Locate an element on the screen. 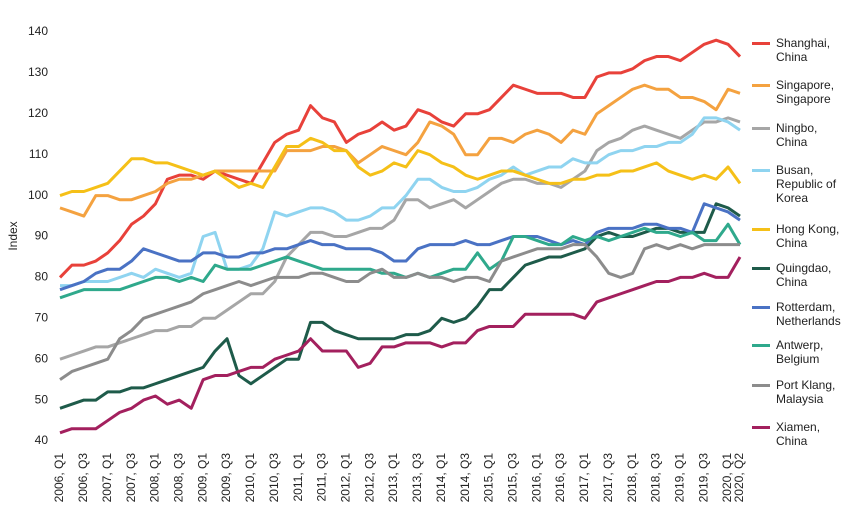 This screenshot has width=865, height=531. x-tick-label: 2020, Q2 is located at coordinates (739, 478).